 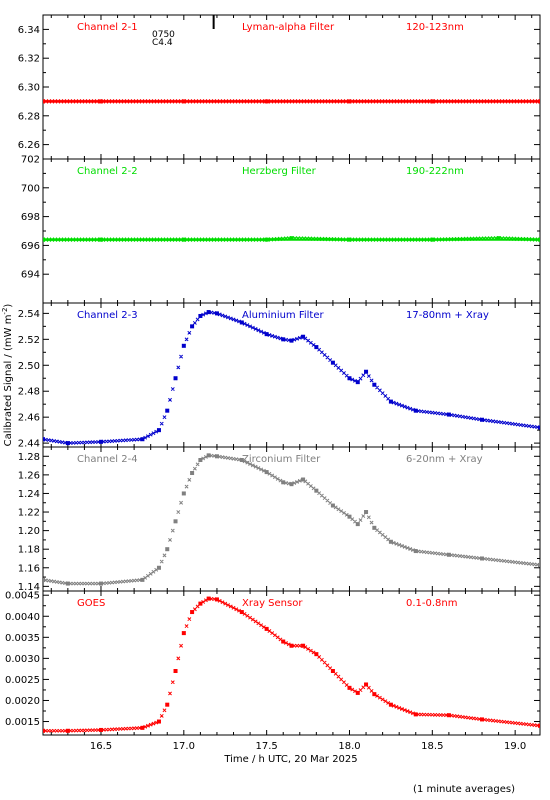 What do you see at coordinates (22, 701) in the screenshot?
I see `y-tick-label: 0.0020` at bounding box center [22, 701].